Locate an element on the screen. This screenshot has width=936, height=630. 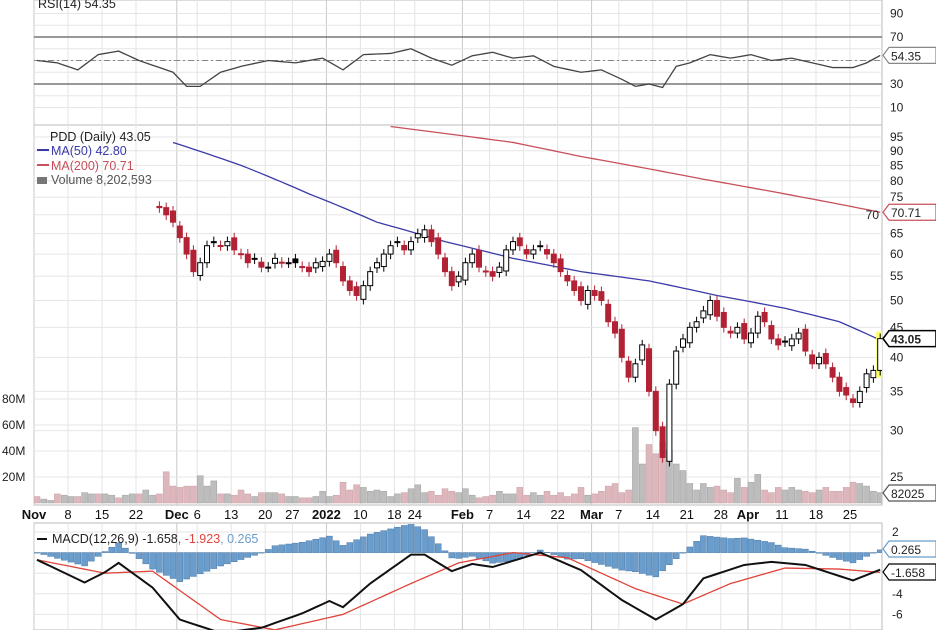
date-label: 10 is located at coordinates (360, 514).